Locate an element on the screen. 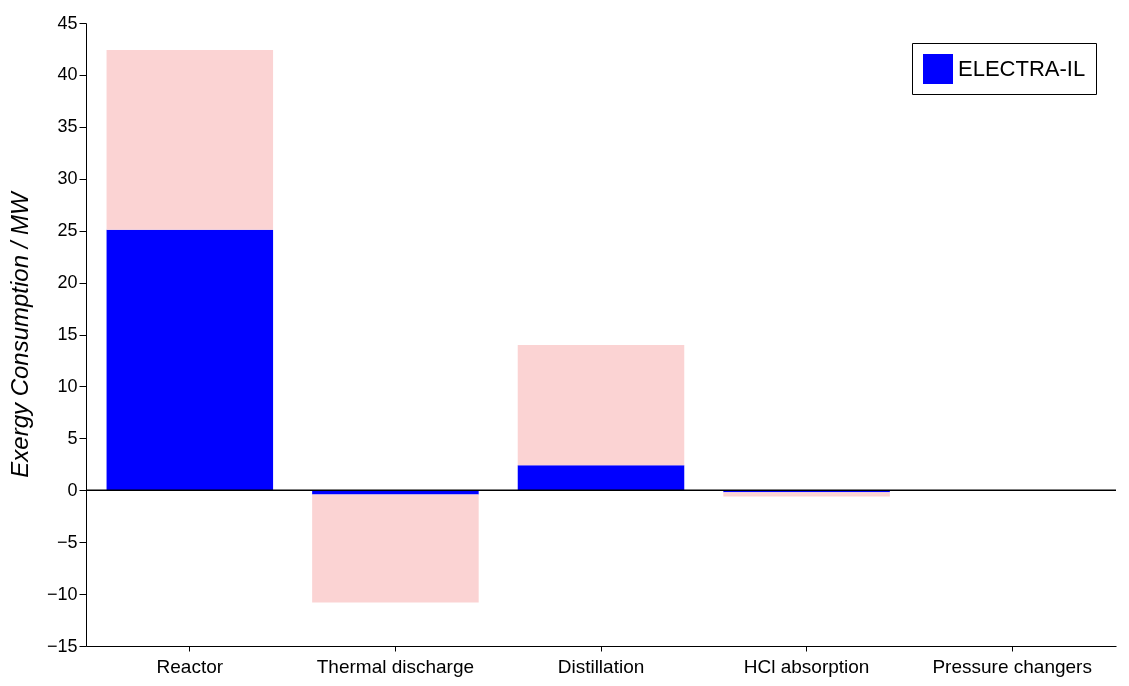 Image resolution: width=1129 pixels, height=686 pixels. x-tick-label: Reactor is located at coordinates (190, 666).